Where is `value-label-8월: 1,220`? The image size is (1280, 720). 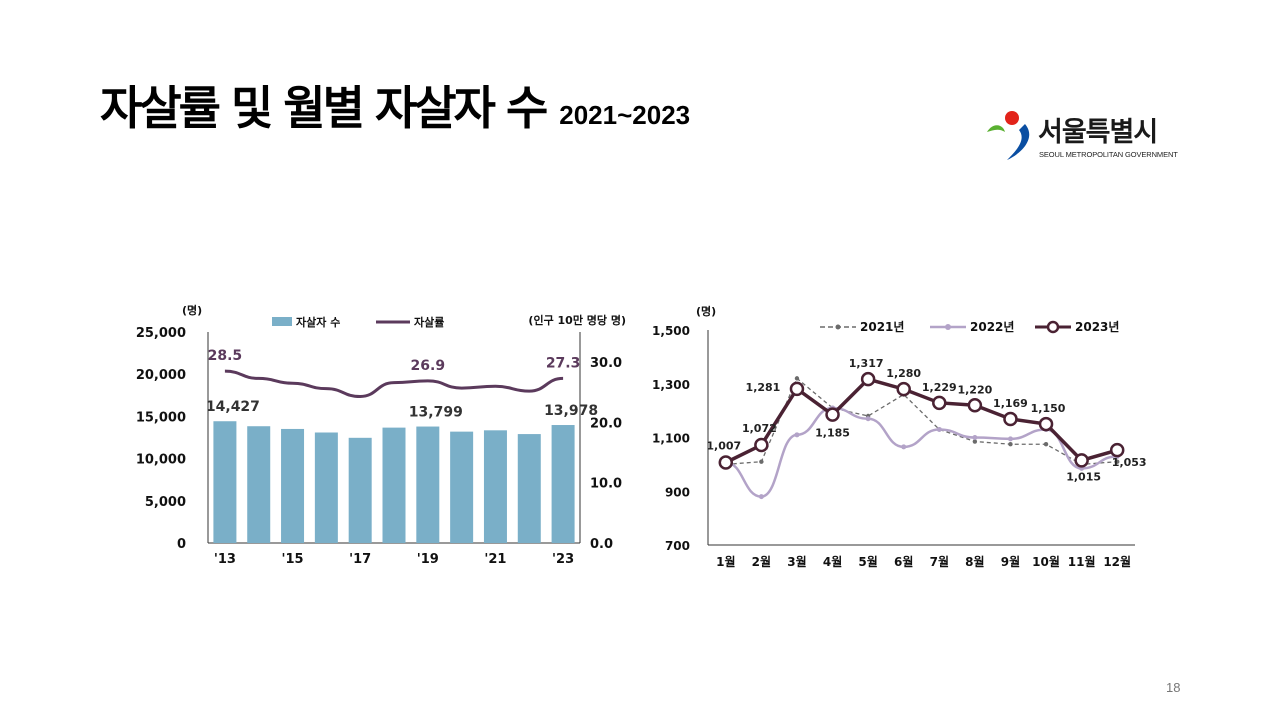 value-label-8월: 1,220 is located at coordinates (974, 389).